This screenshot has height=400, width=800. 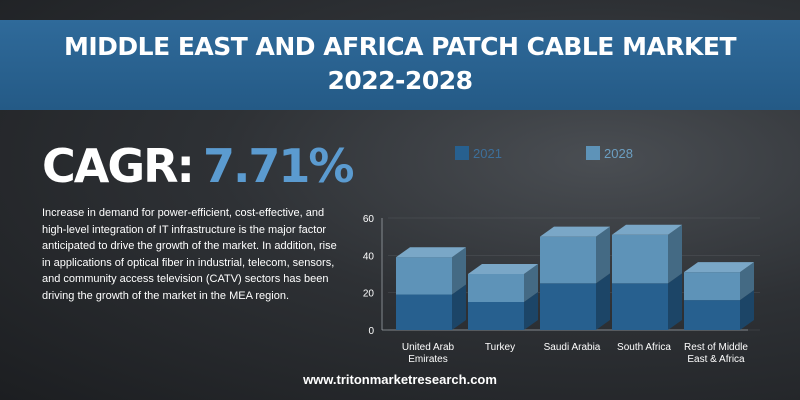 I want to click on x-tick-label: South Africa, so click(x=644, y=347).